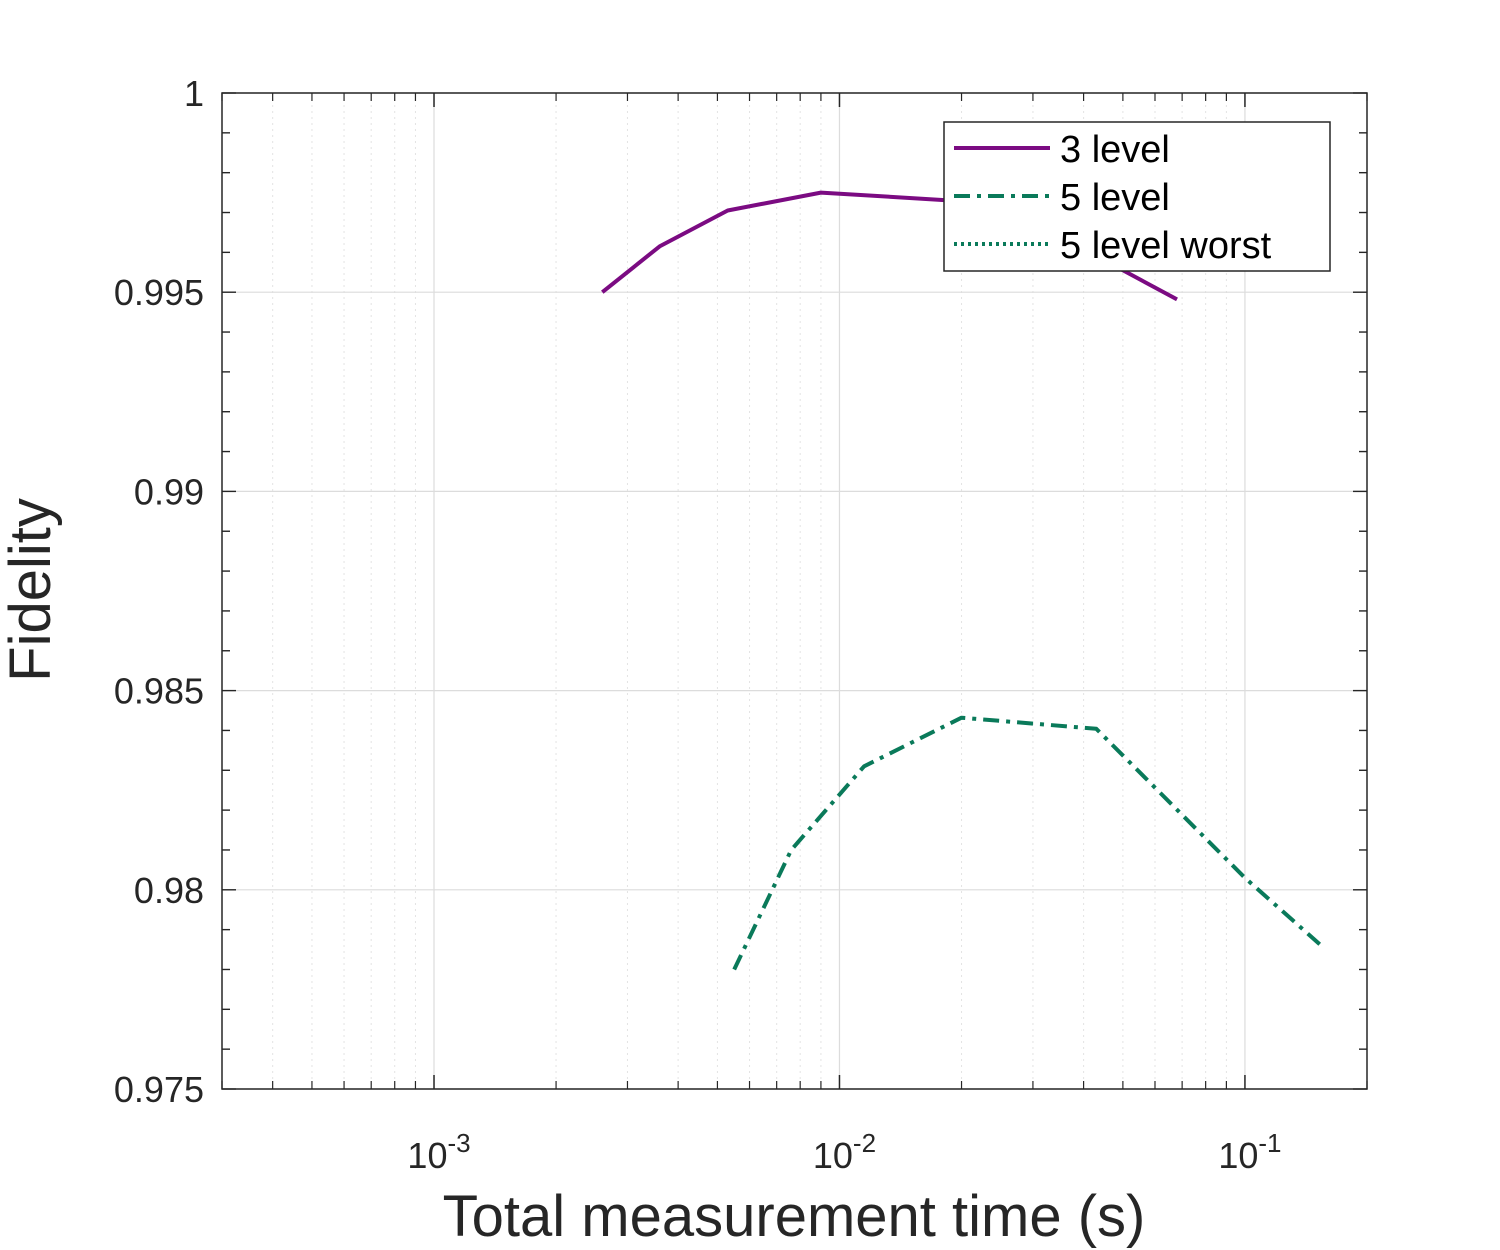  I want to click on y-tick-label: 1, so click(194, 93).